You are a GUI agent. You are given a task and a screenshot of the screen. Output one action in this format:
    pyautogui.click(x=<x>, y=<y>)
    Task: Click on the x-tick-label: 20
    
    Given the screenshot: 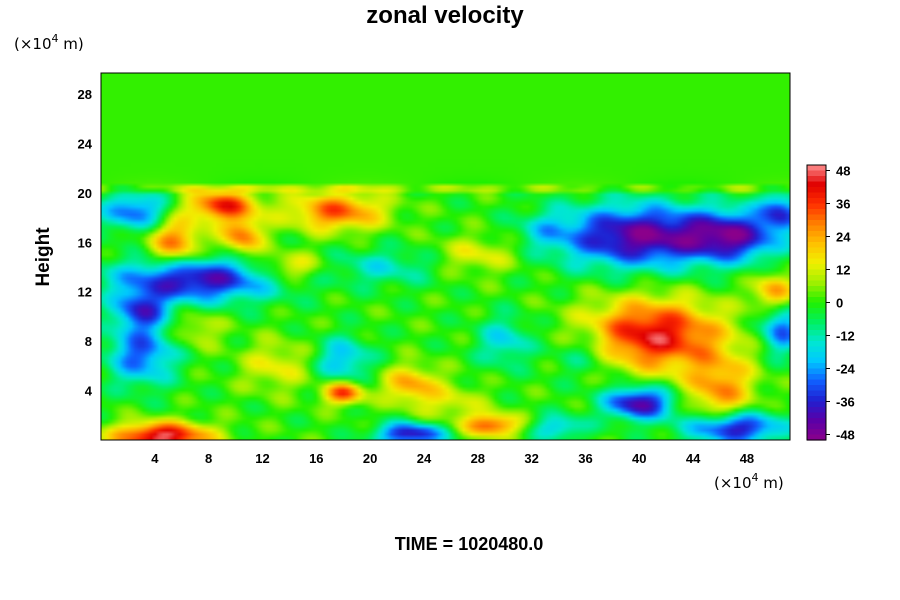 What is the action you would take?
    pyautogui.click(x=370, y=458)
    